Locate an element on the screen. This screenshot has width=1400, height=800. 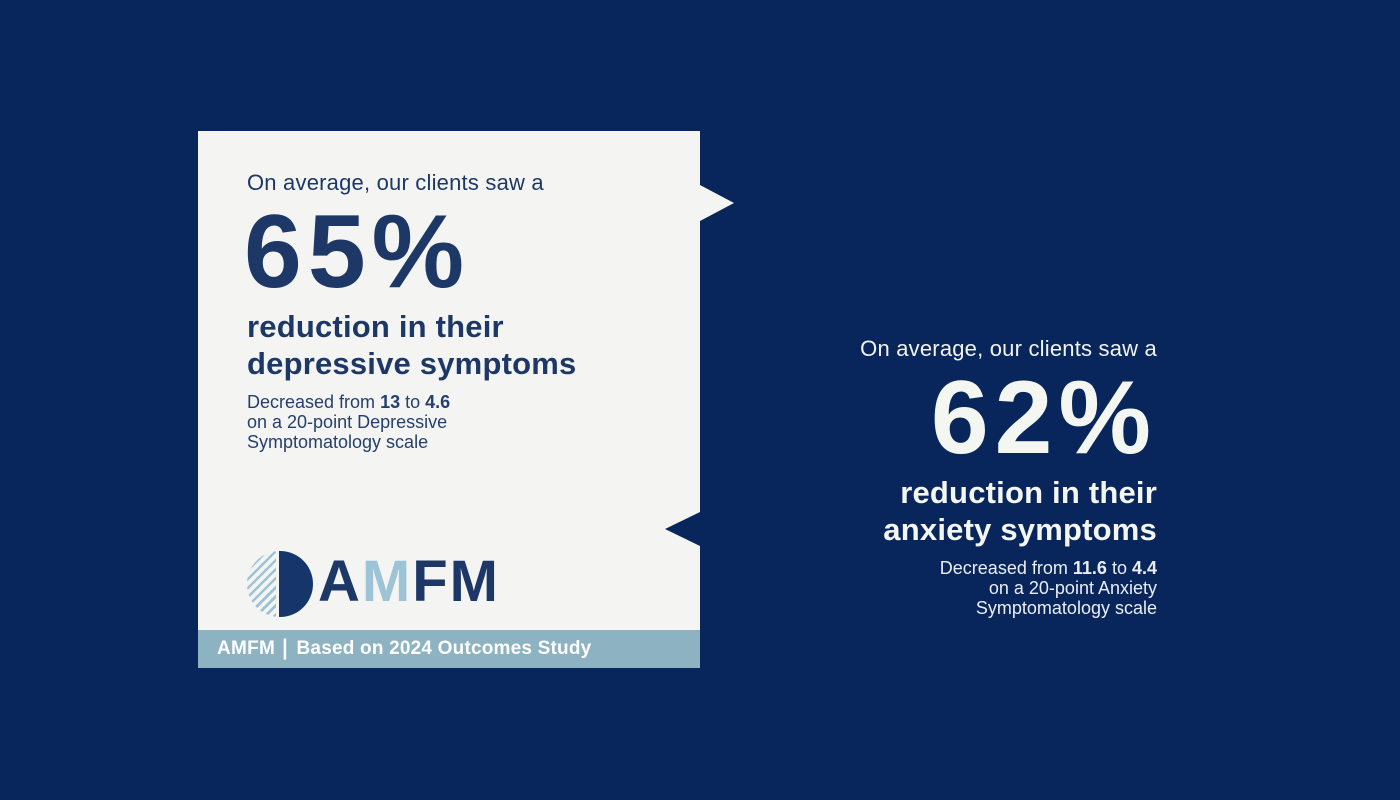
speech-notch-left-icon is located at coordinates (682, 529).